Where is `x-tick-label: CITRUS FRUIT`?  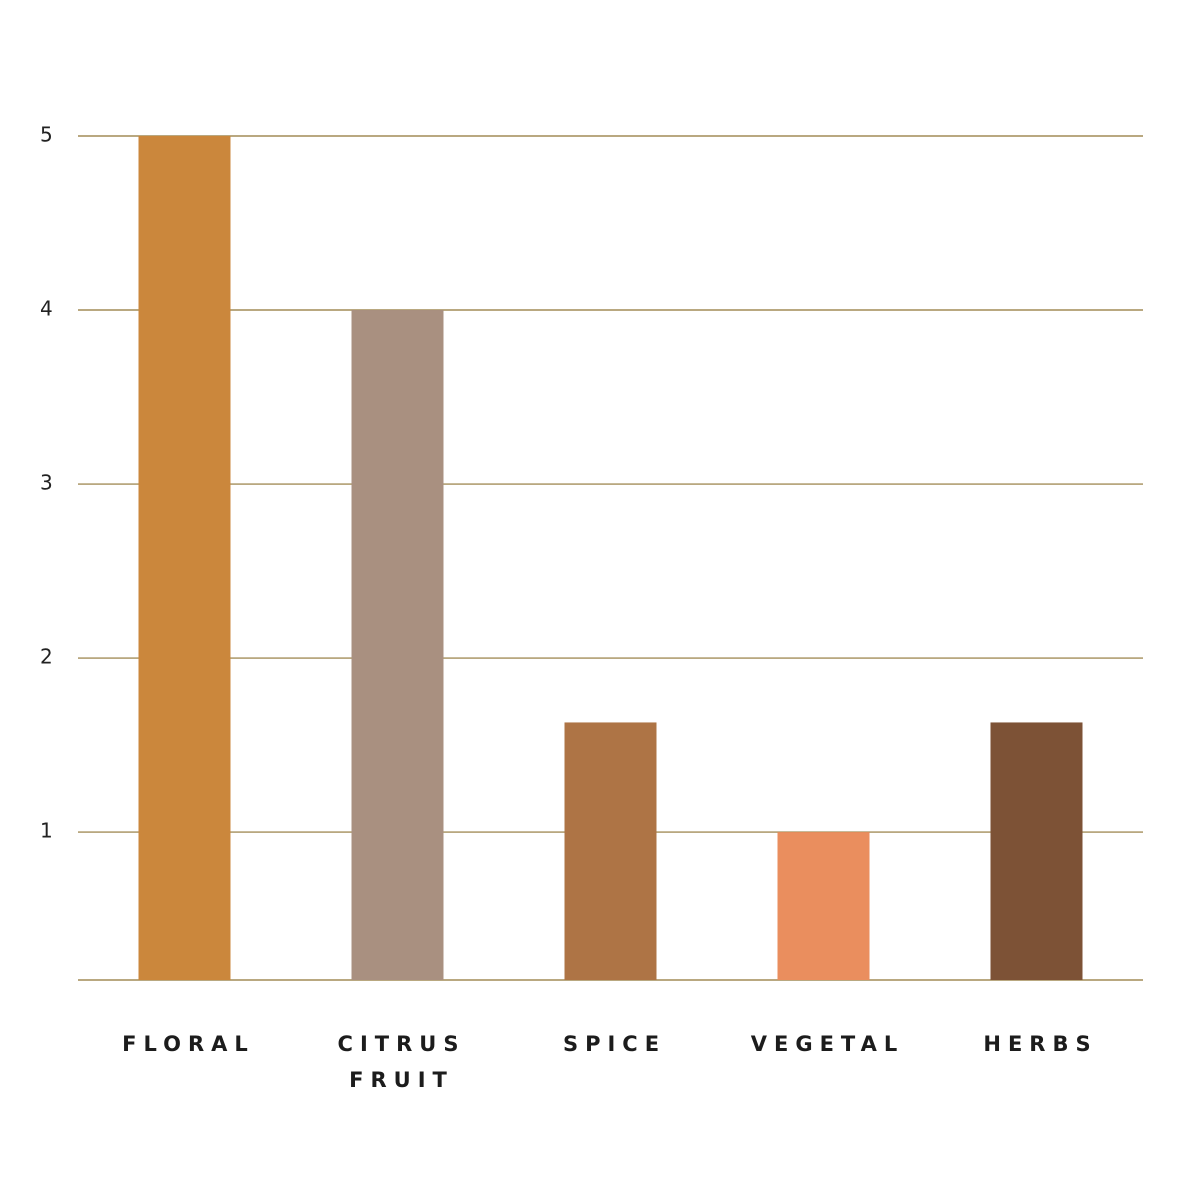 x-tick-label: CITRUS FRUIT is located at coordinates (401, 1062).